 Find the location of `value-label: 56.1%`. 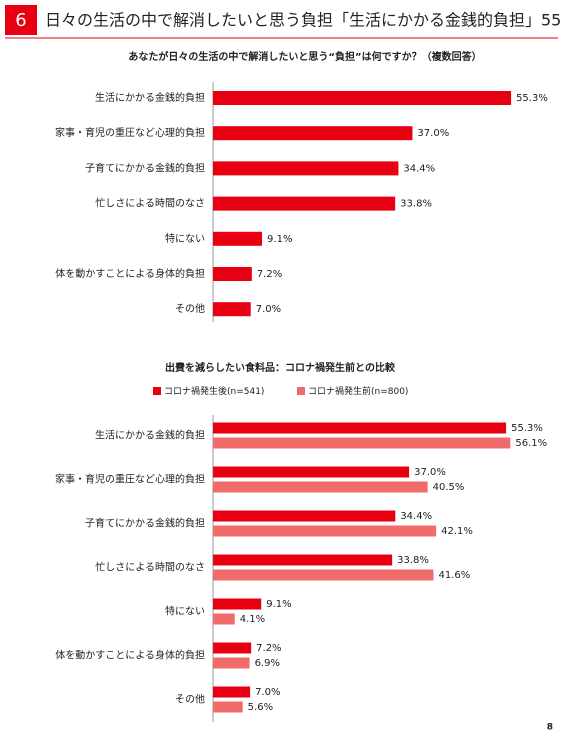

value-label: 56.1% is located at coordinates (531, 443).